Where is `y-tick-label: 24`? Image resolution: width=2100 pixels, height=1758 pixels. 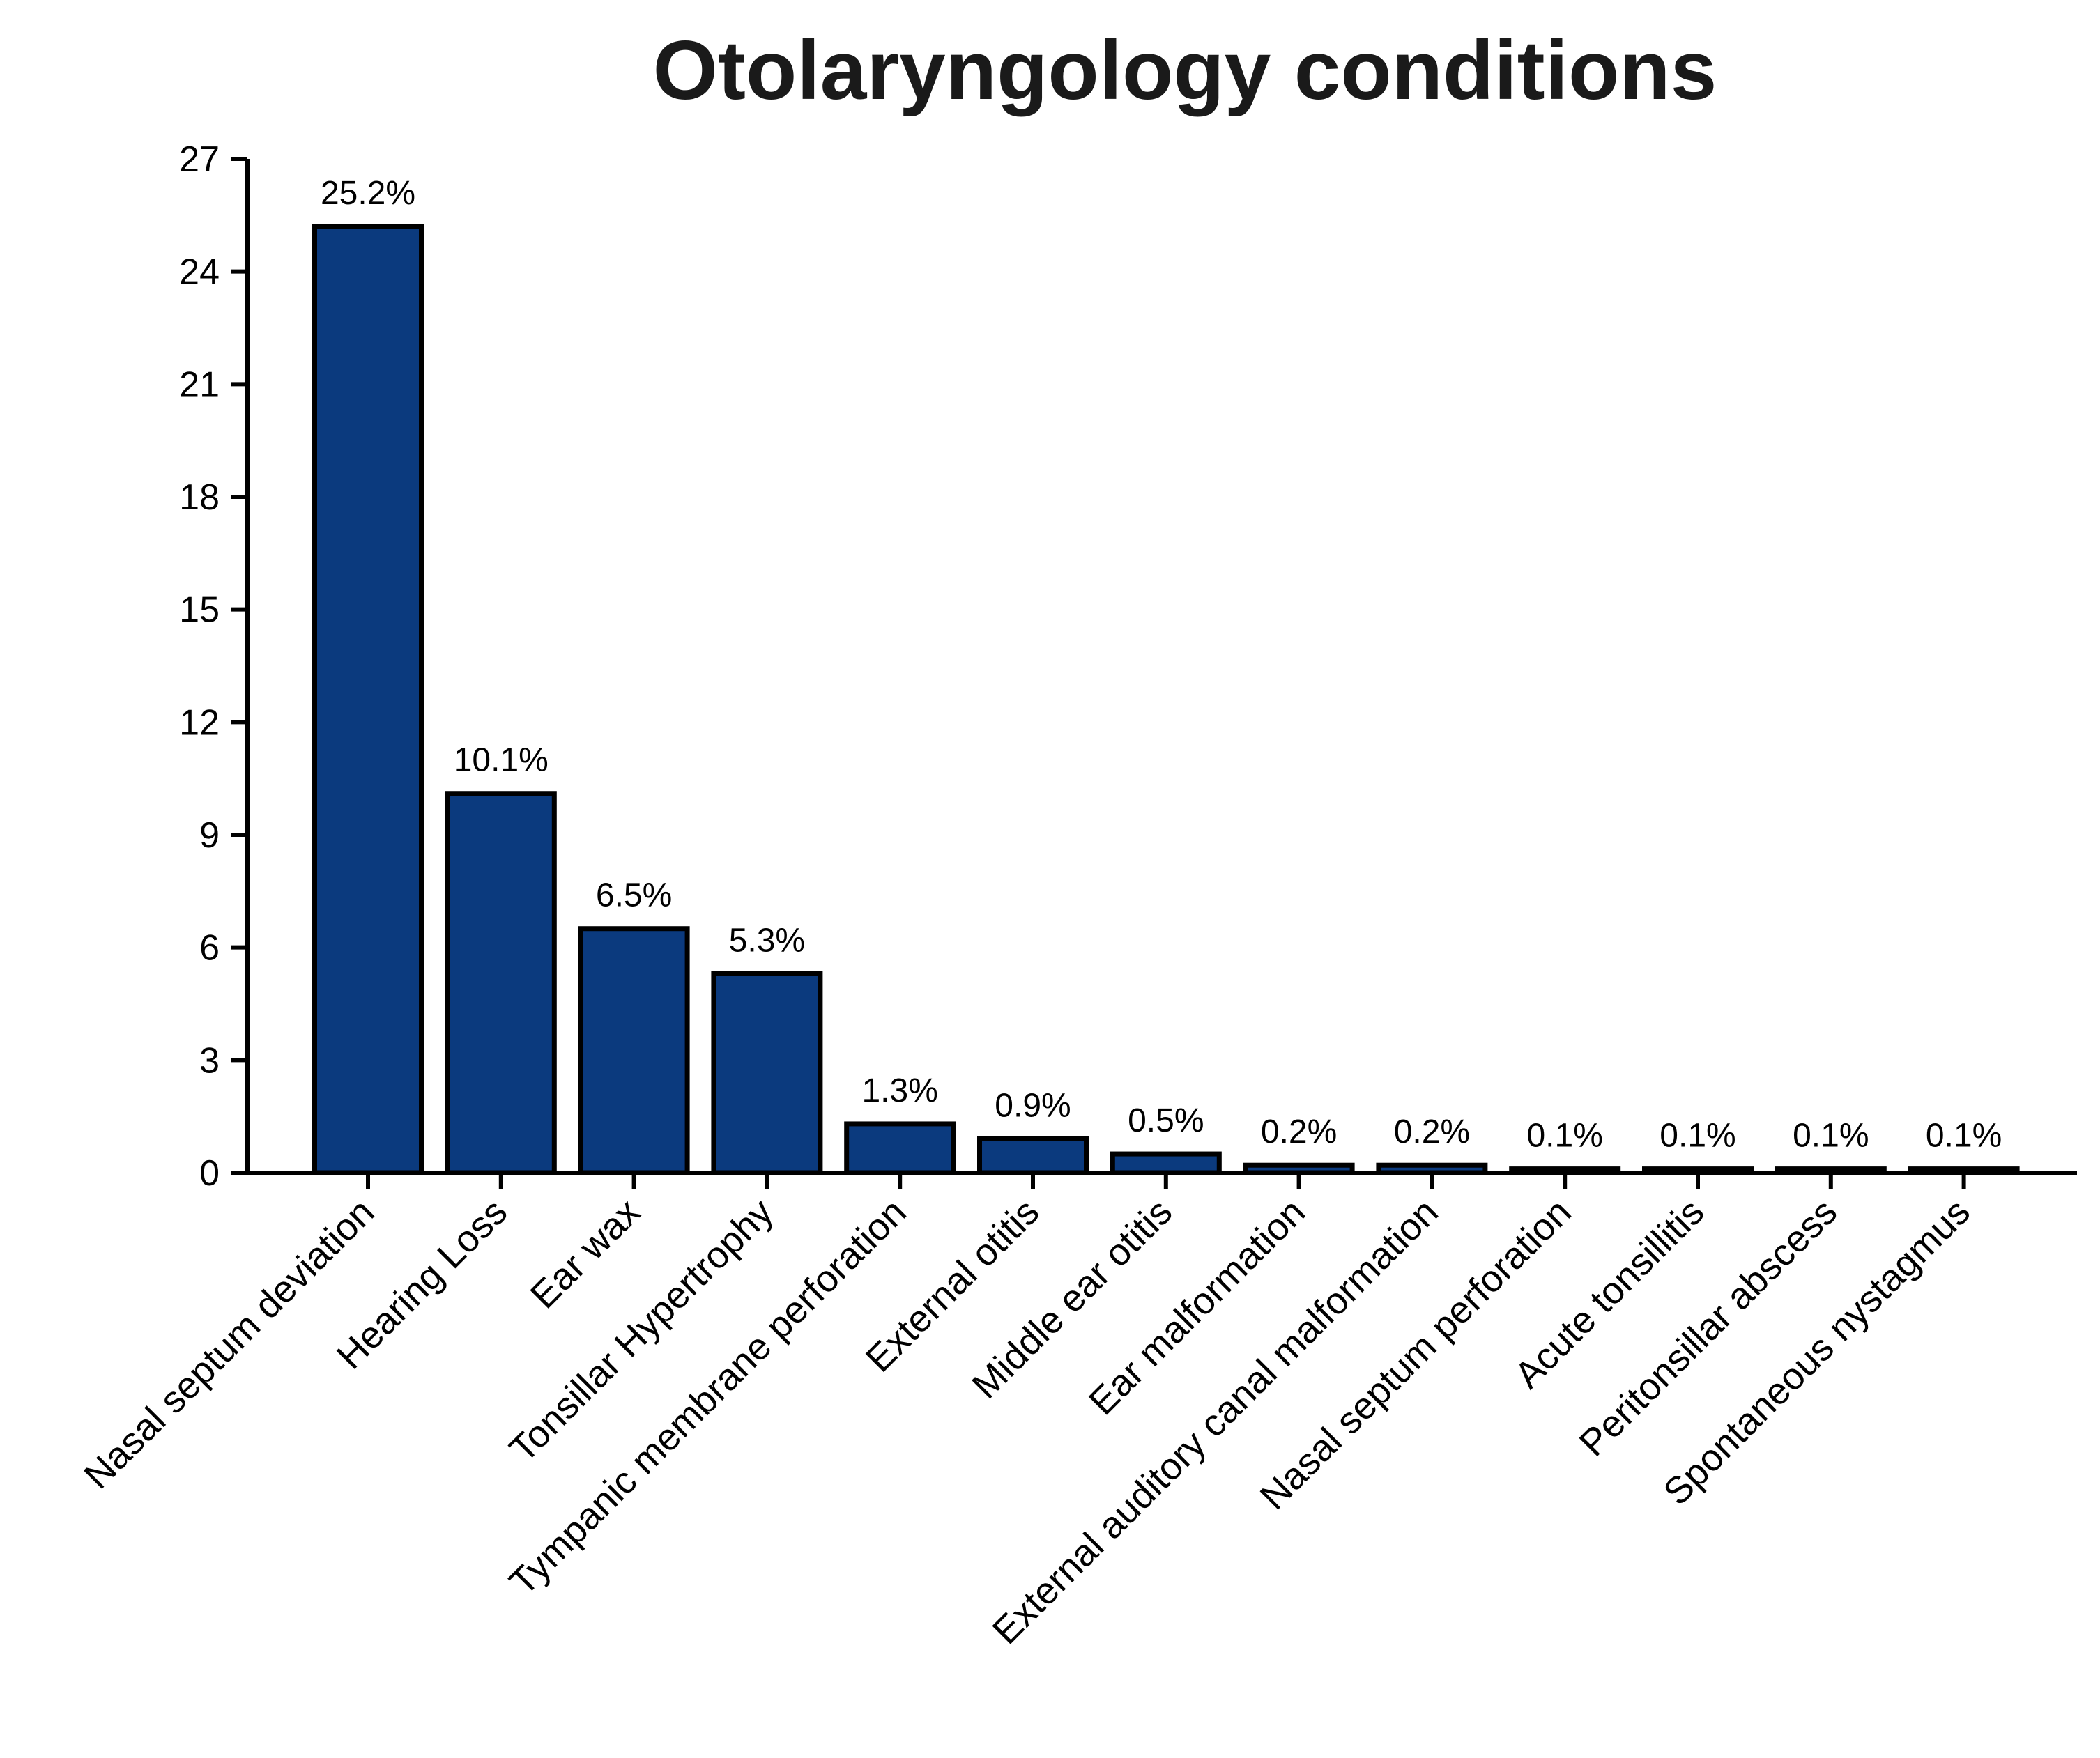 y-tick-label: 24 is located at coordinates (199, 272).